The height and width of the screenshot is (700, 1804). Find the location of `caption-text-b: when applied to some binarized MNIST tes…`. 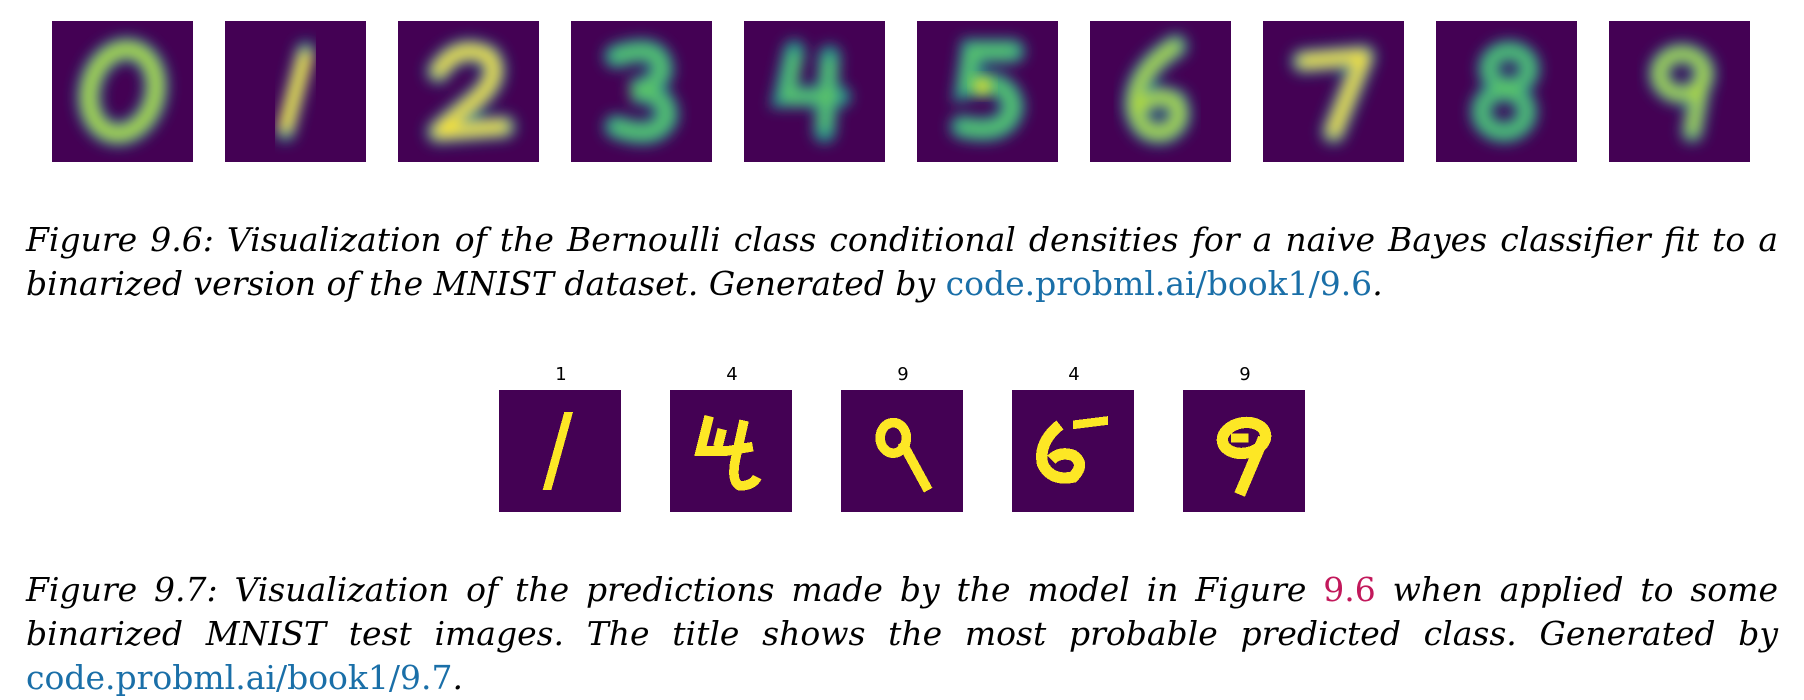

caption-text-b: when applied to some binarized MNIST tes… is located at coordinates (902, 611).